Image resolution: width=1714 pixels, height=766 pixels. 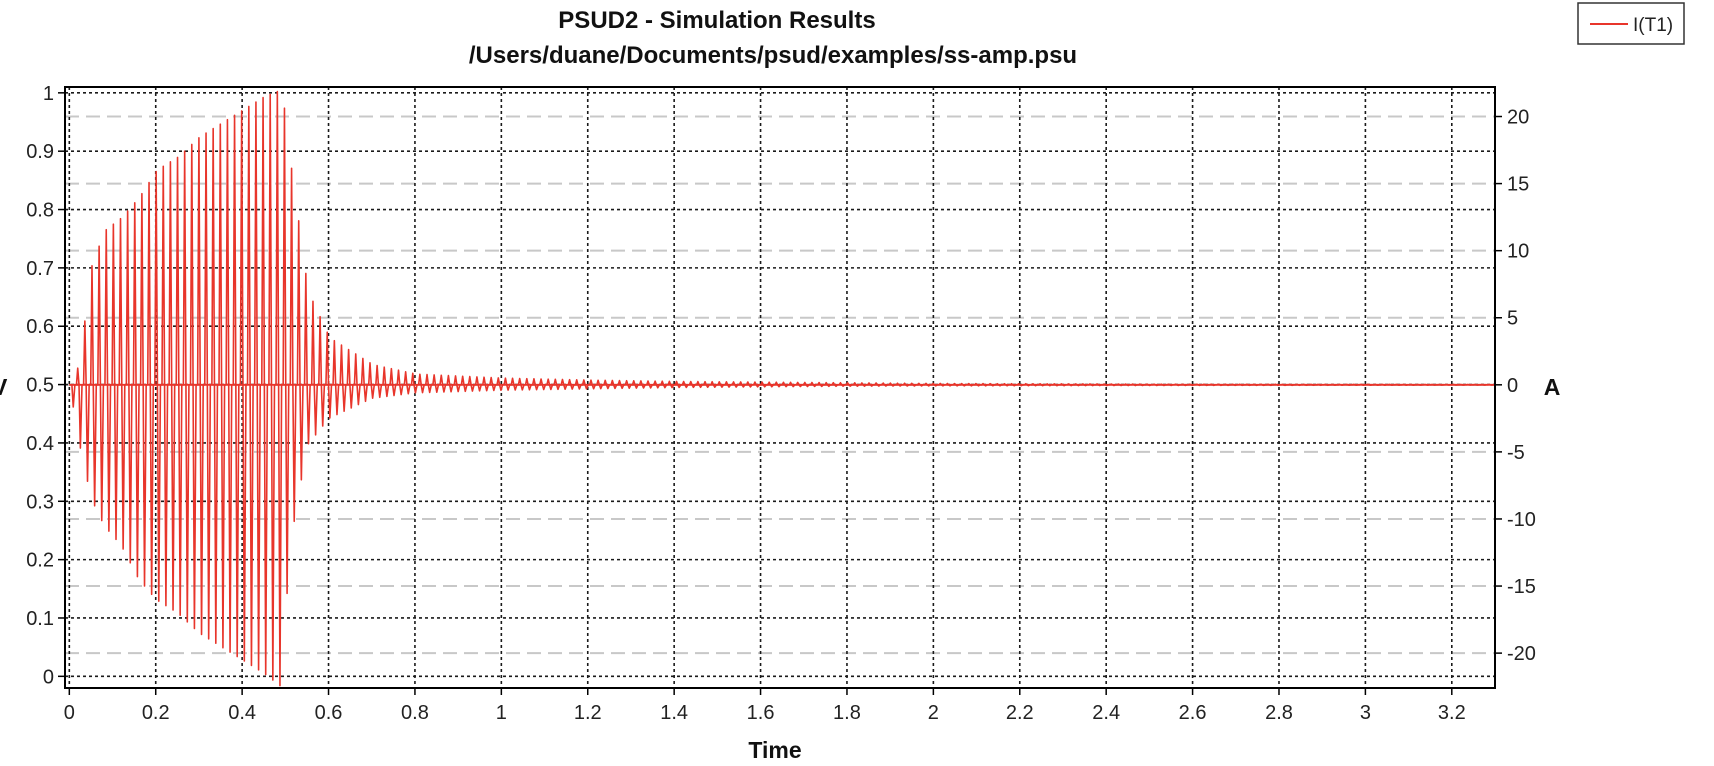 I want to click on legend: I(T1), so click(x=1631, y=23).